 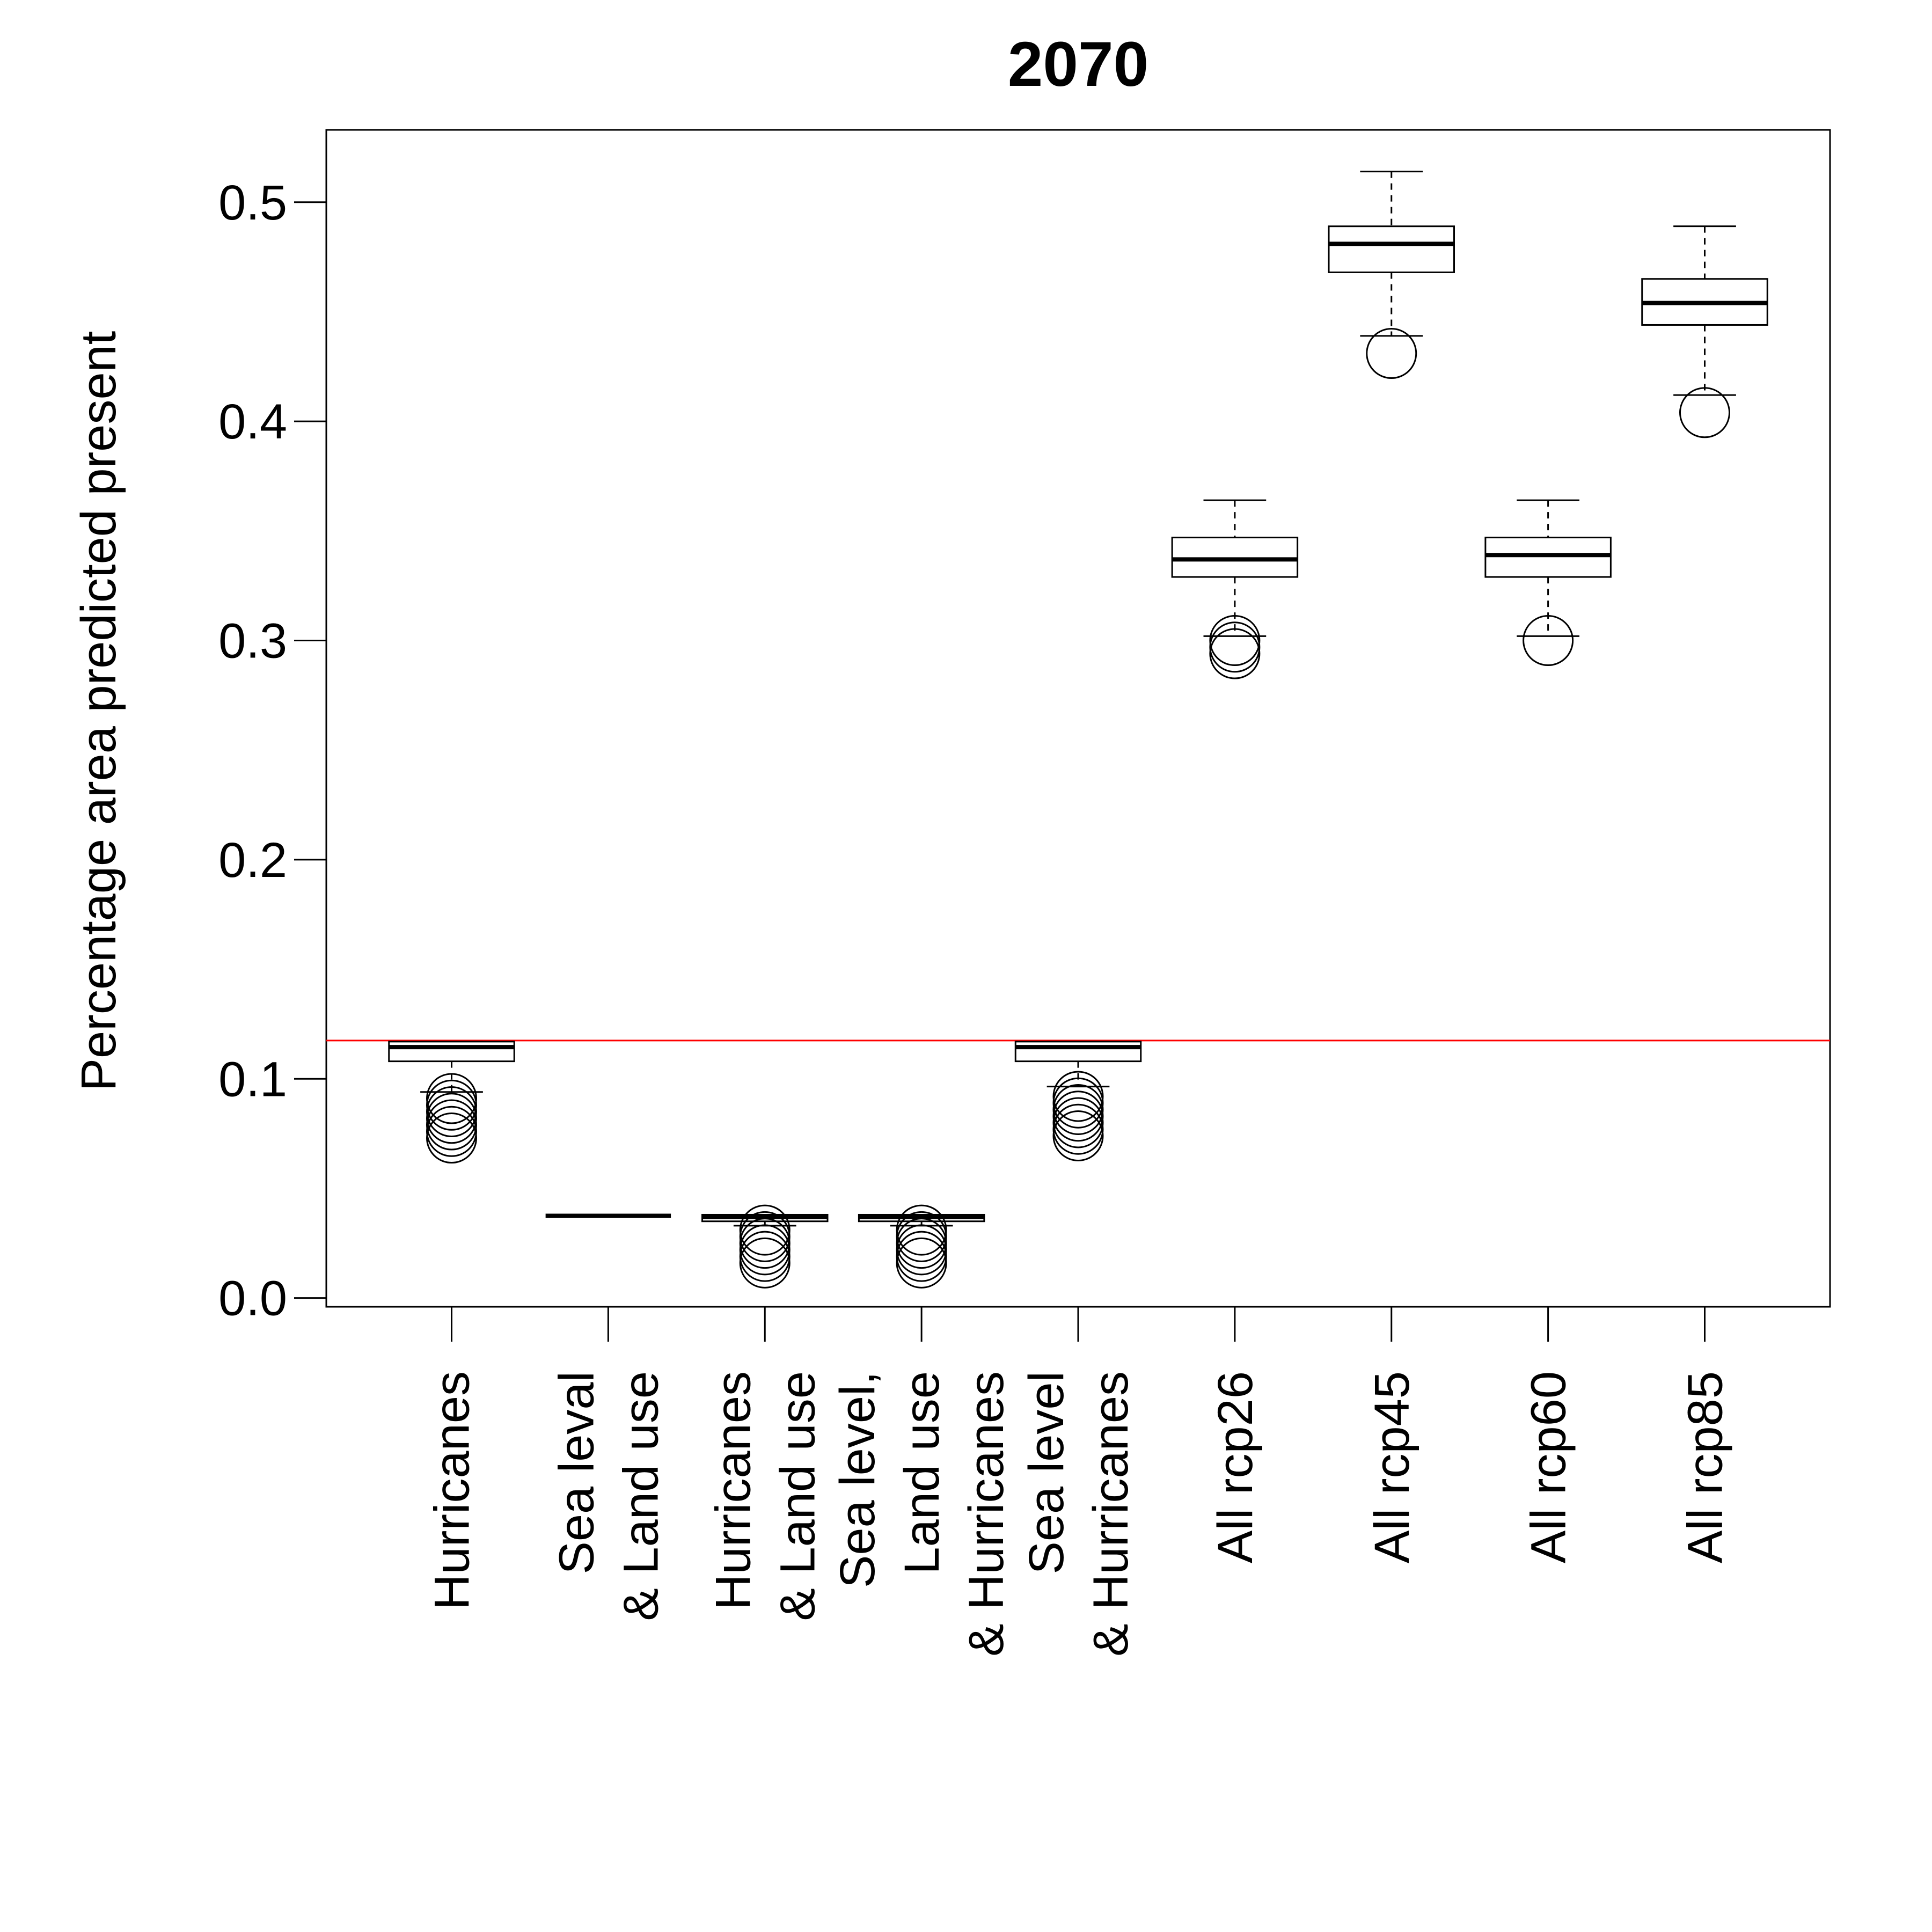 I want to click on y-axis: 0.0 0.1 0.2 0.3 0.4 0.5, so click(x=272, y=750).